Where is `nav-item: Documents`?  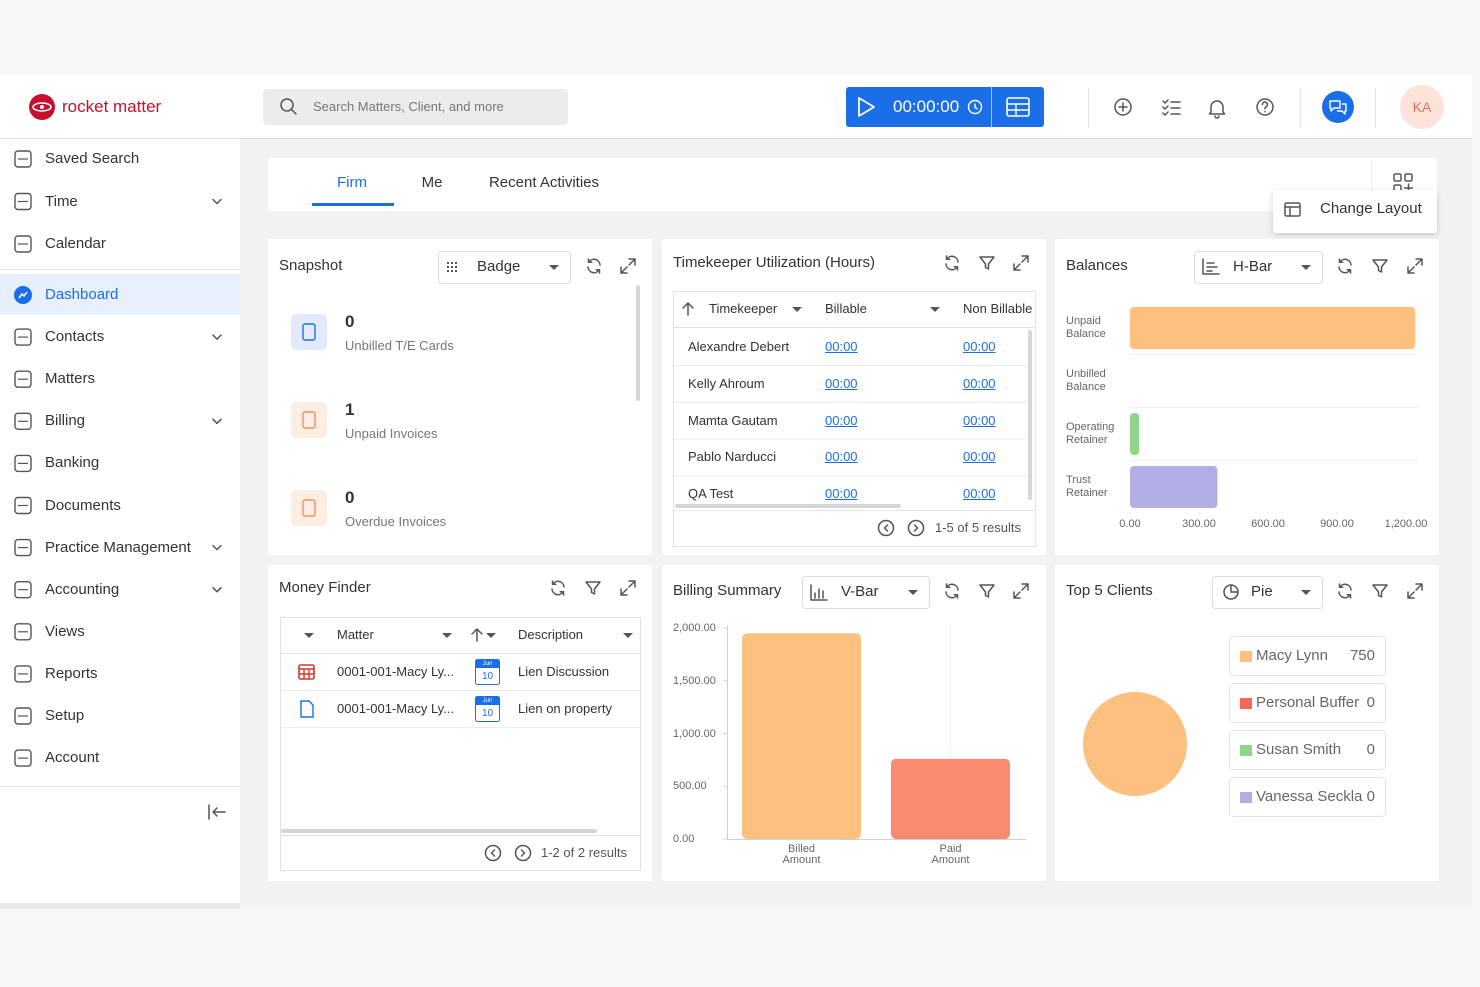 nav-item: Documents is located at coordinates (83, 505).